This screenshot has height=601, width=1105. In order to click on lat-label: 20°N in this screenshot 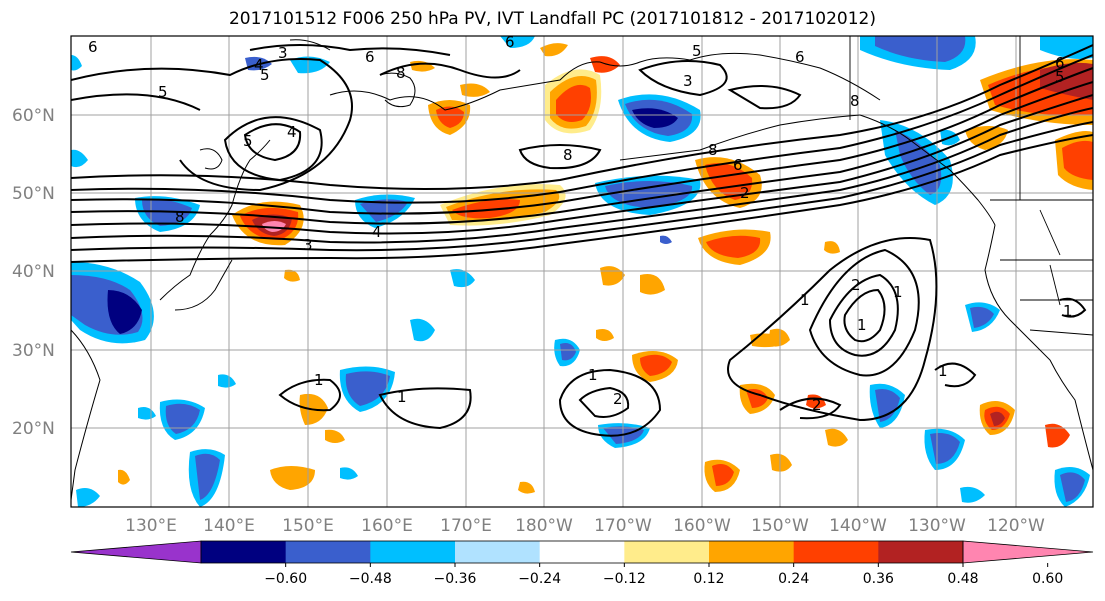, I will do `click(33, 429)`.